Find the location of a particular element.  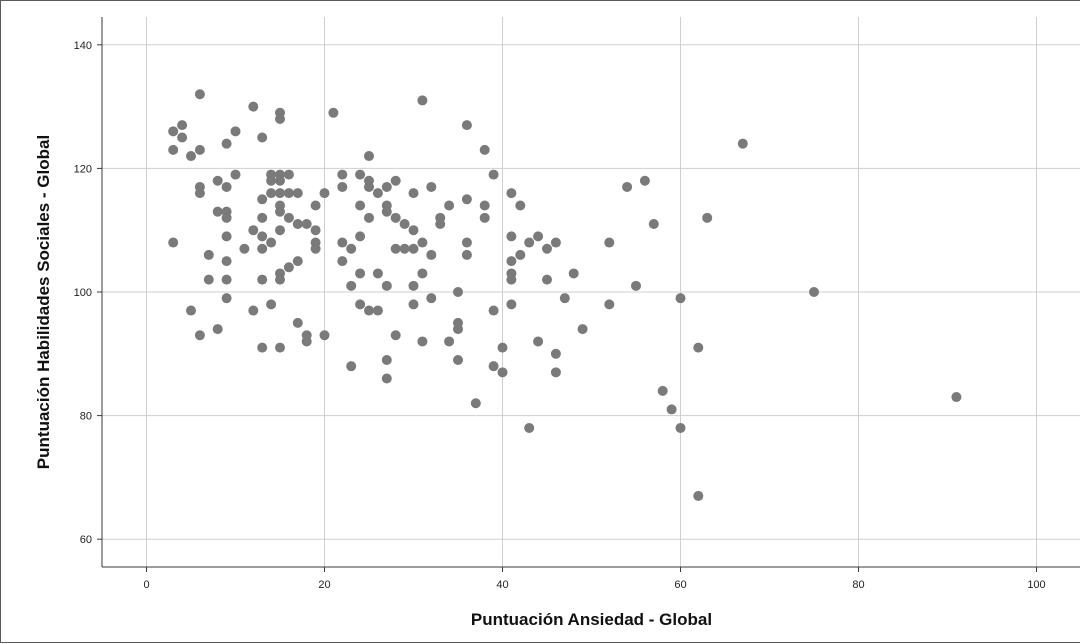

x-tick-label: 80 is located at coordinates (858, 585).